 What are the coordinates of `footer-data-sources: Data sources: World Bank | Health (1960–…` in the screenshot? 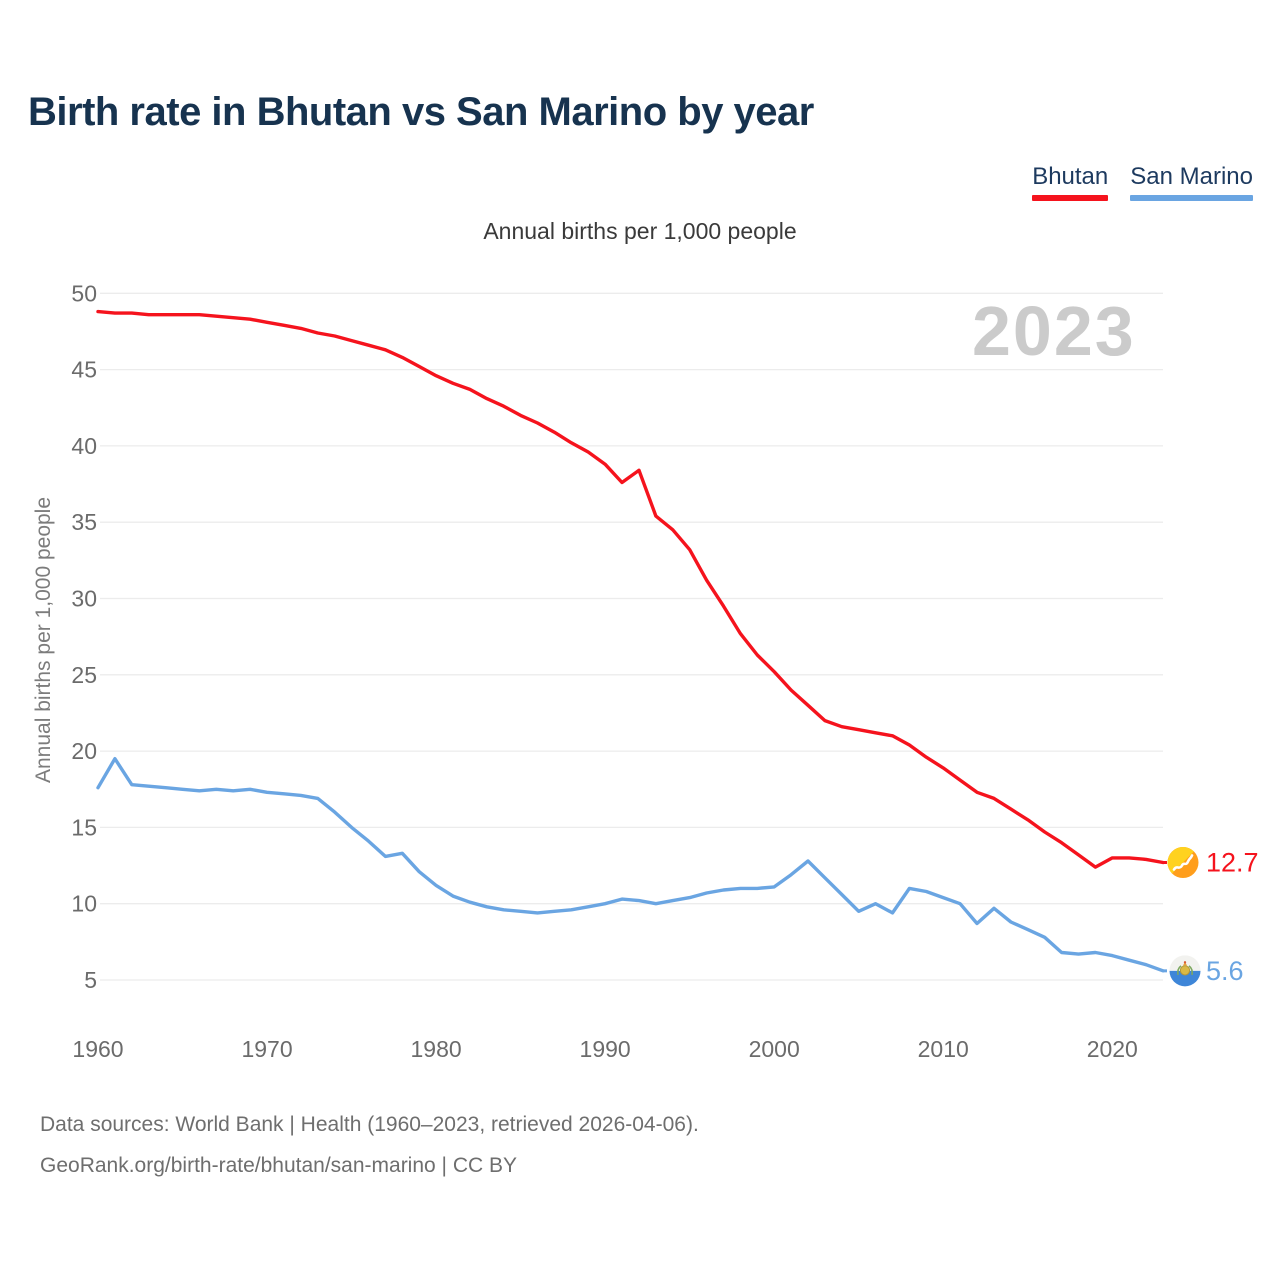 It's located at (369, 1124).